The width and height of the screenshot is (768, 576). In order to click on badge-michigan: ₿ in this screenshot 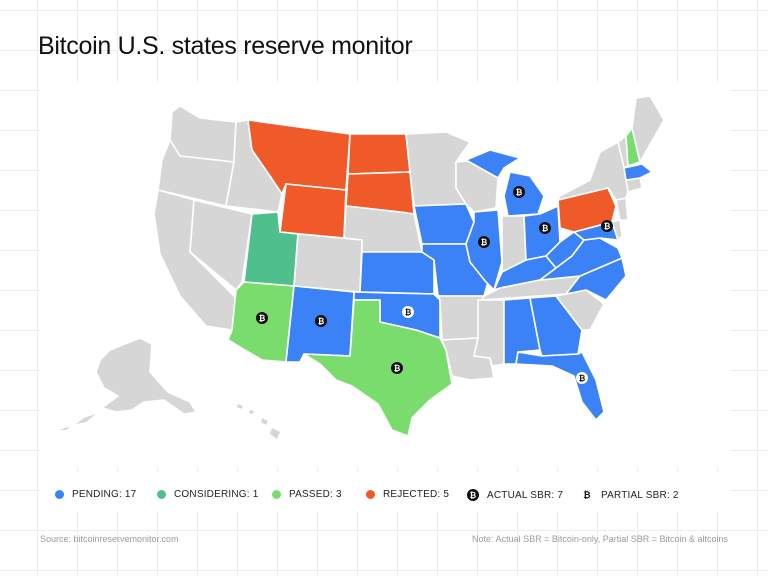, I will do `click(519, 192)`.